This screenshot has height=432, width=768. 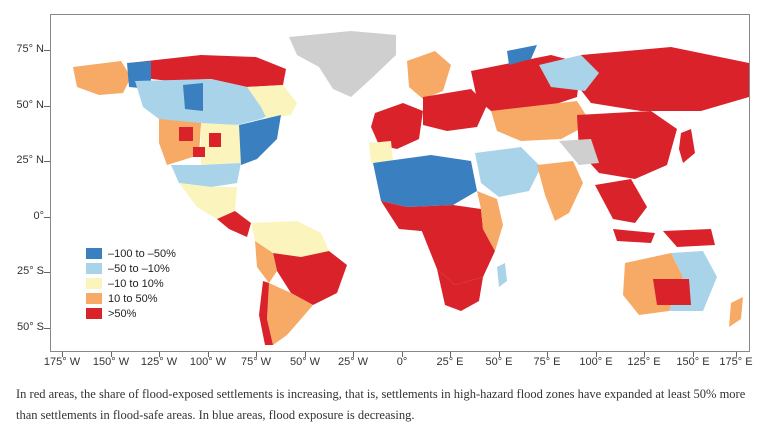 I want to click on legend-item: –10 to 10%, so click(x=131, y=283).